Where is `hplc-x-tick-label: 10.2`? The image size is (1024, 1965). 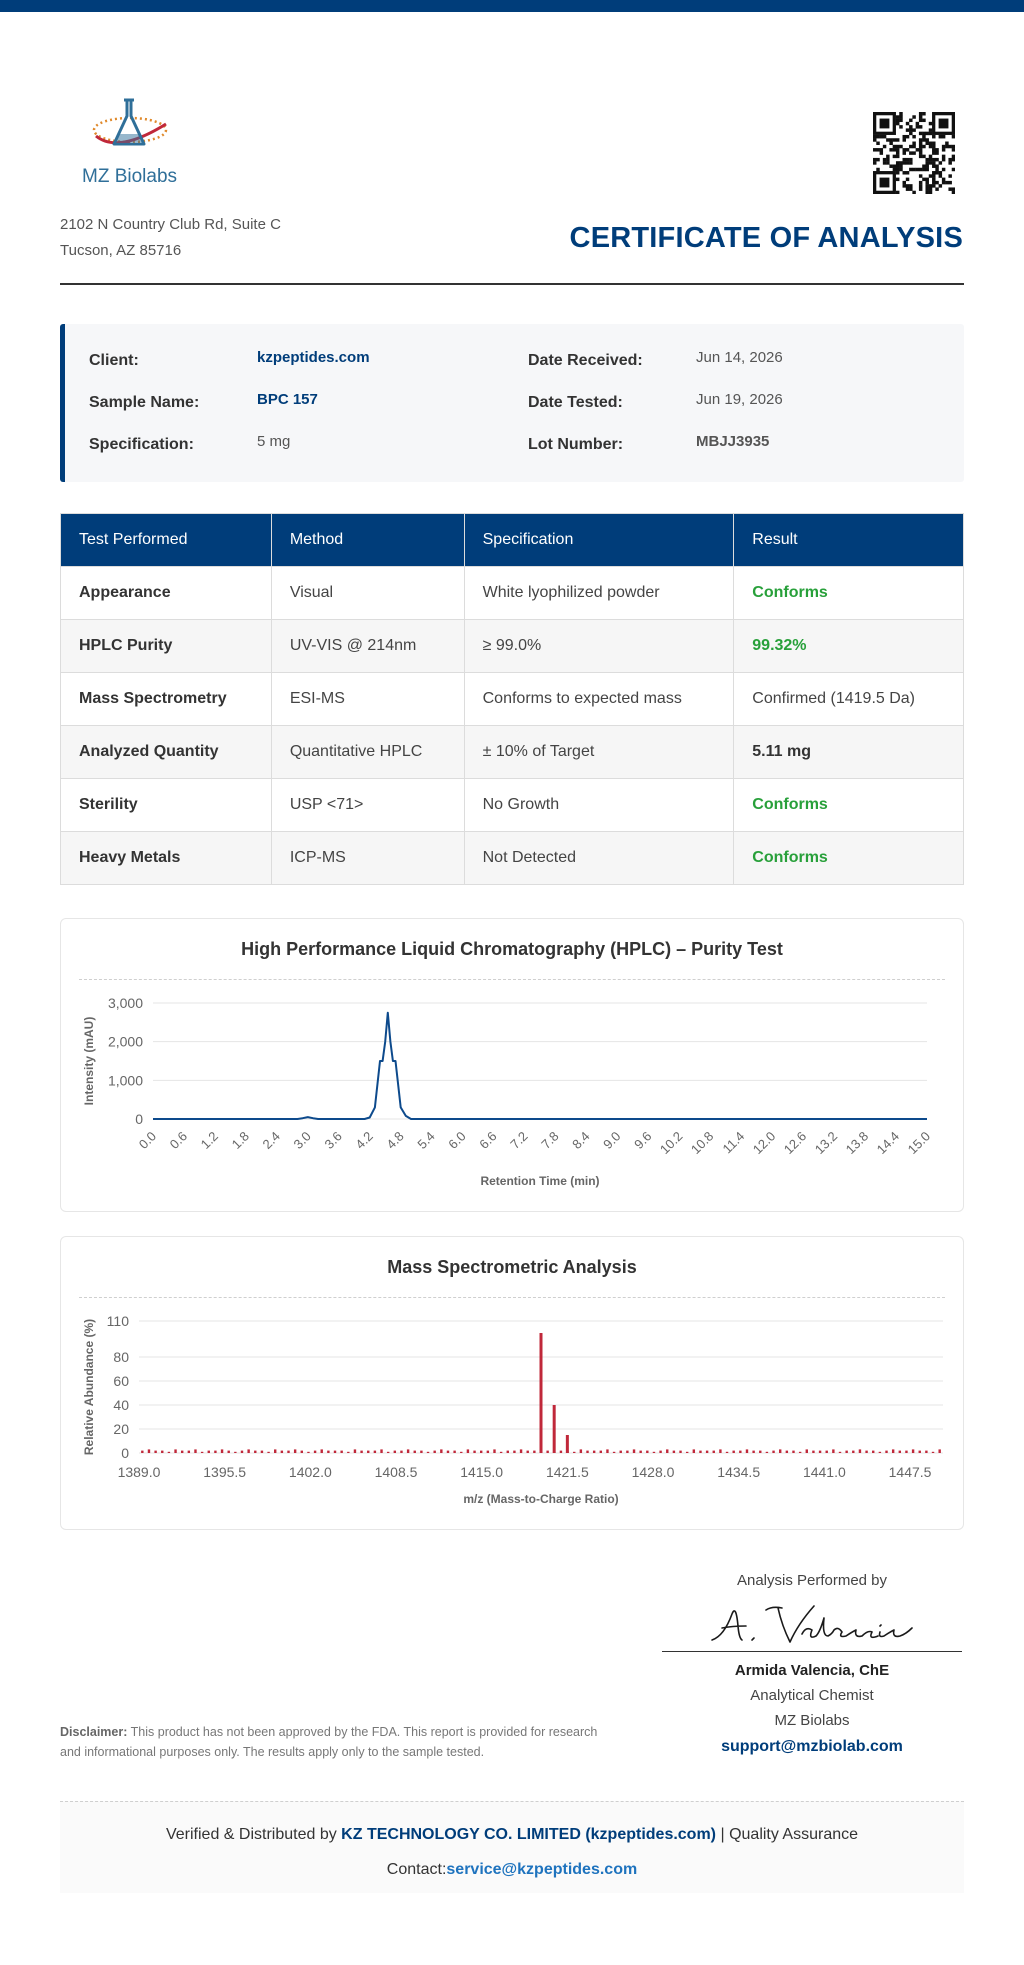 hplc-x-tick-label: 10.2 is located at coordinates (671, 1143).